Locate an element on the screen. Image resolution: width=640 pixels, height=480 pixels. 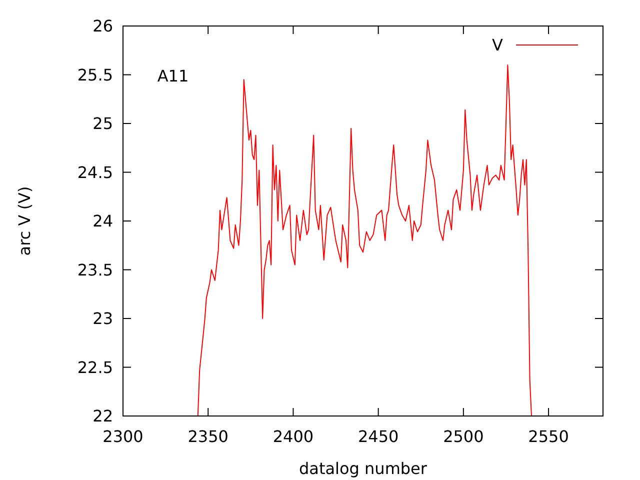
y-tick-label: 23 is located at coordinates (102, 318).